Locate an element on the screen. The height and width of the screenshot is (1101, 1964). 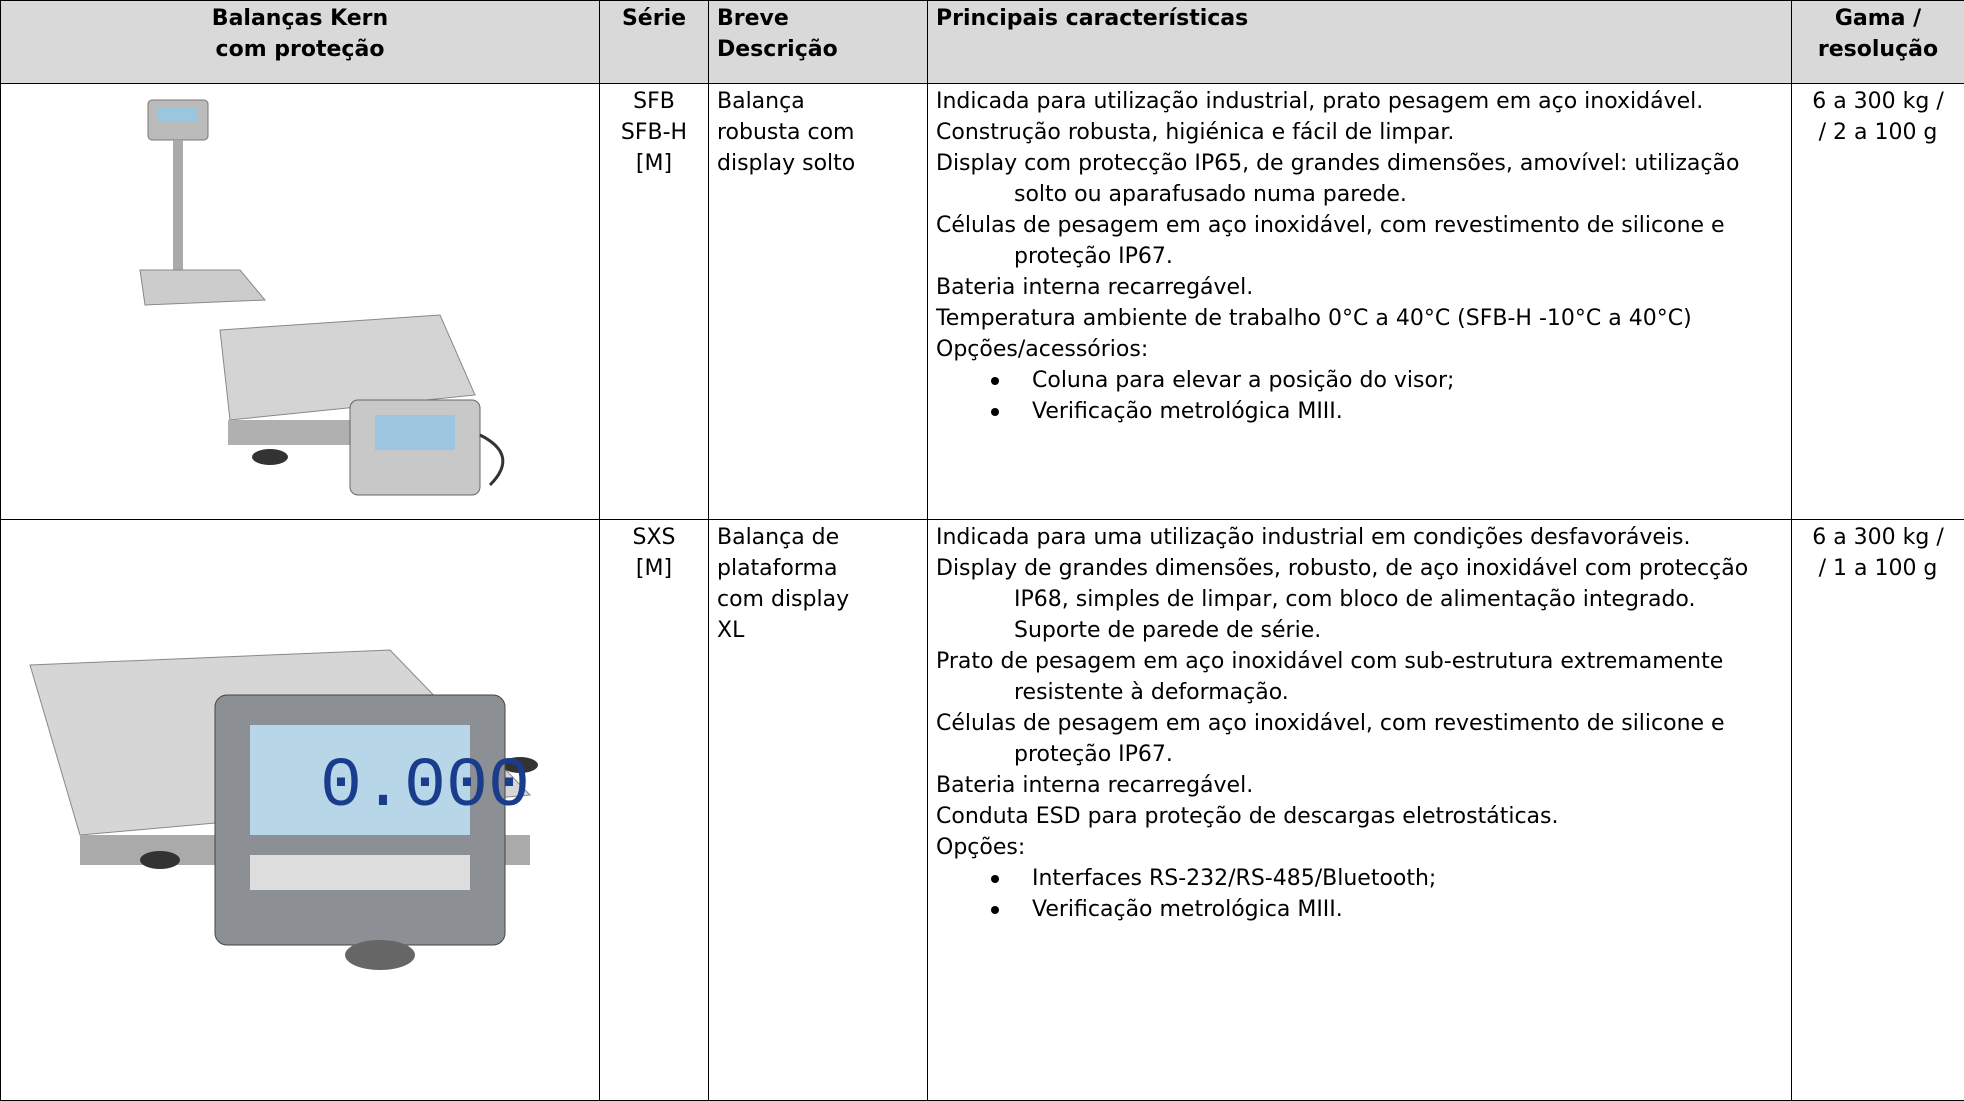
series-text: SFB is located at coordinates (654, 101).